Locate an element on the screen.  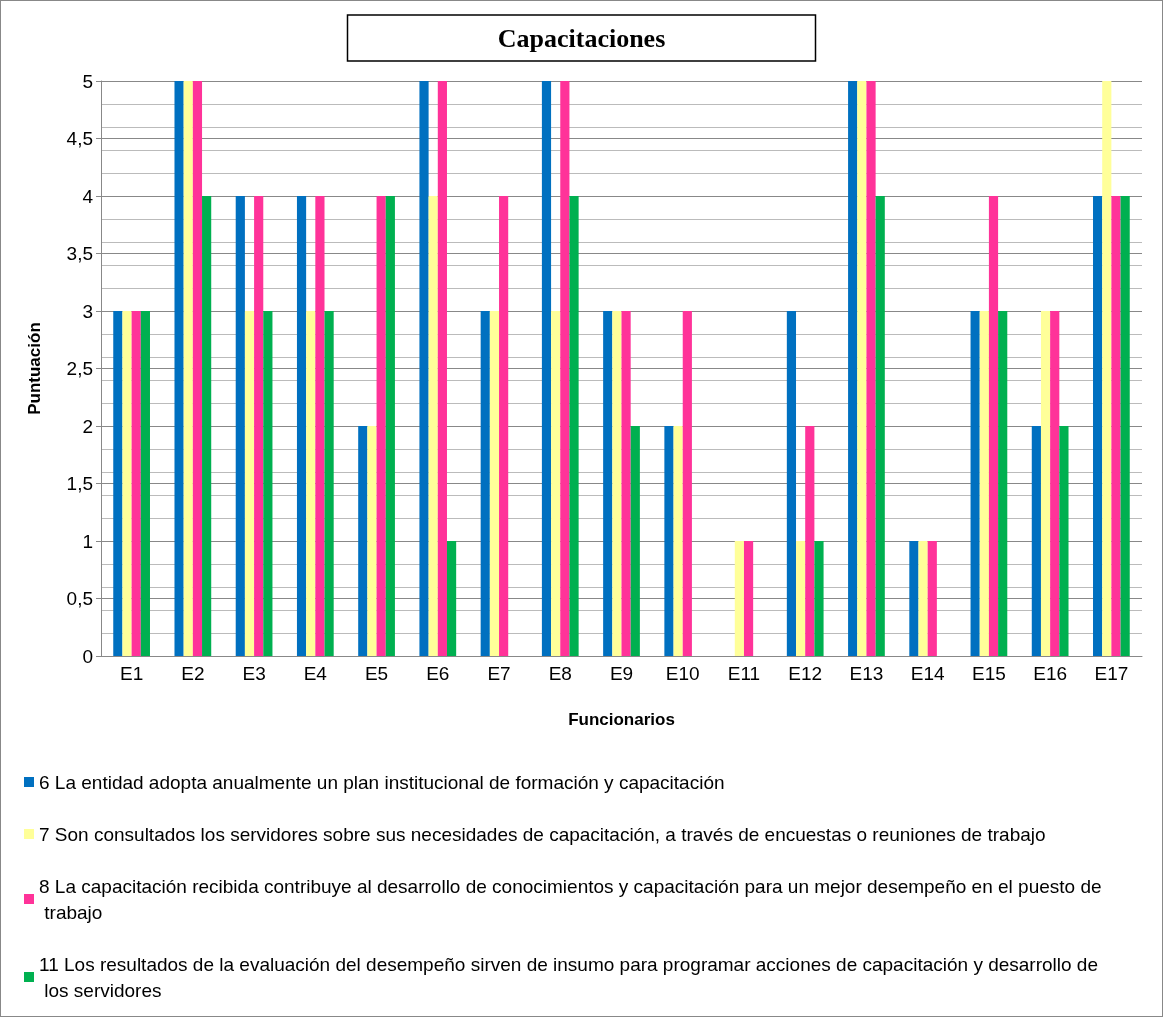
x-tick-label: E4 is located at coordinates (315, 673).